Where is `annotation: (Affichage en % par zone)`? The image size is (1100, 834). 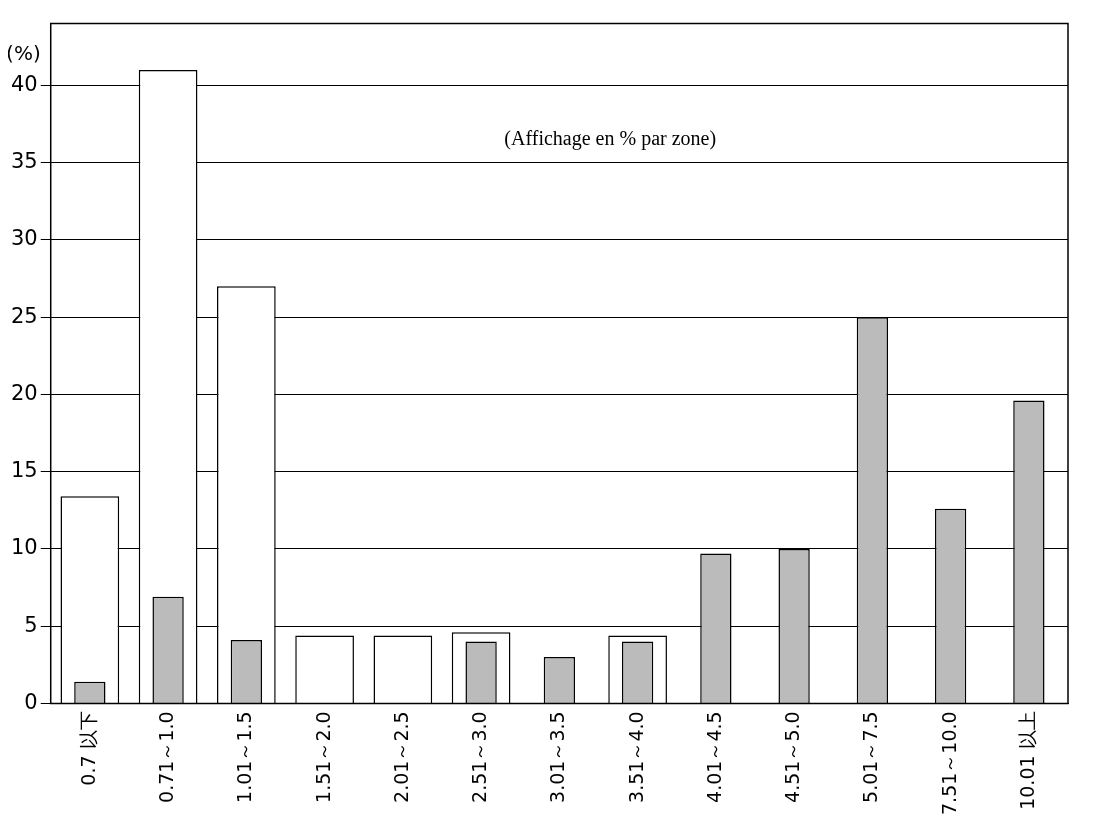
annotation: (Affichage en % par zone) is located at coordinates (610, 138).